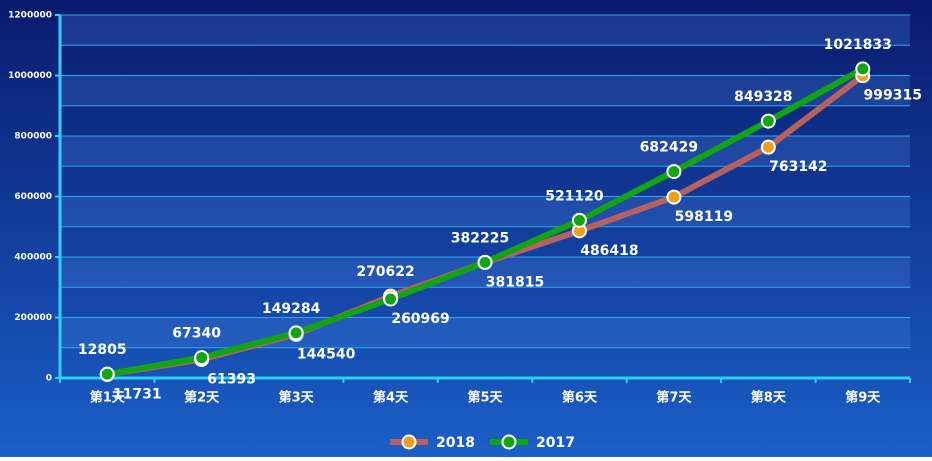 This screenshot has width=932, height=461. Describe the element at coordinates (33, 258) in the screenshot. I see `y-tick-label: 400000` at that location.